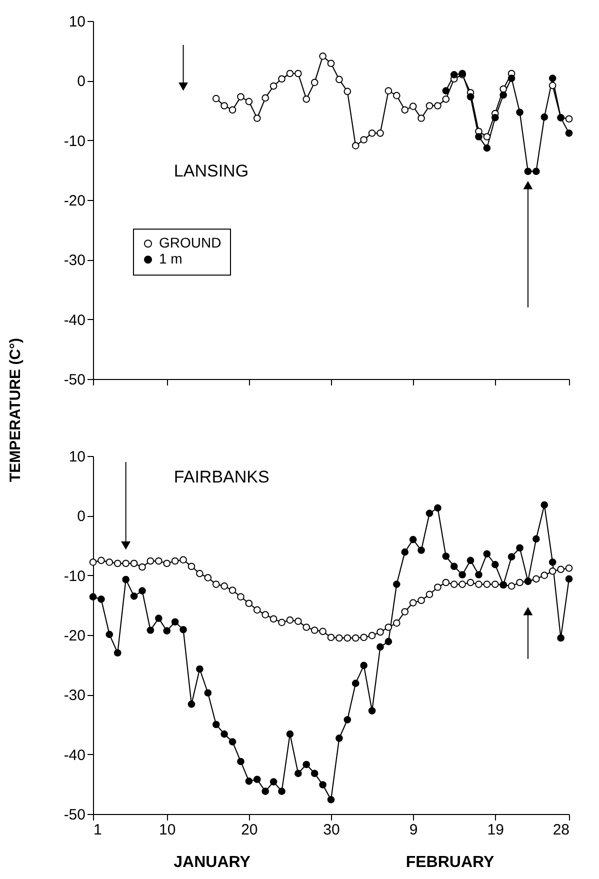  I want to click on text: JANUARY, so click(212, 862).